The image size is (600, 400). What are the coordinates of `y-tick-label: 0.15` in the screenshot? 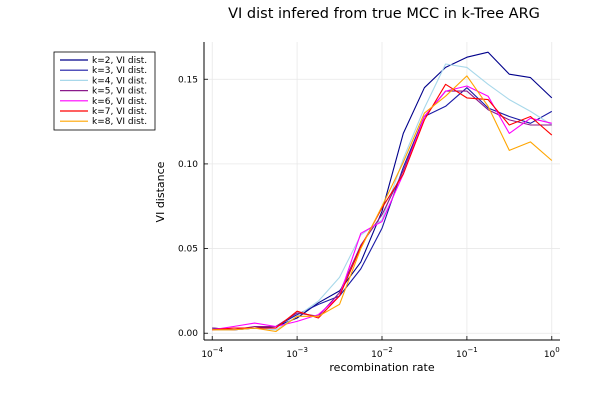 It's located at (188, 80).